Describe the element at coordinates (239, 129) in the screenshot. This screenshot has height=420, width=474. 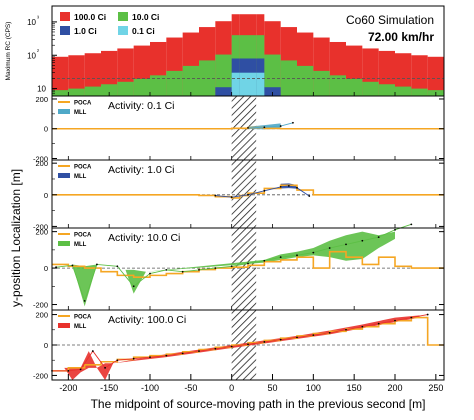
I see `panel-p01: -200 0 200 POCA MLL Activity: 0.1 Ci` at that location.